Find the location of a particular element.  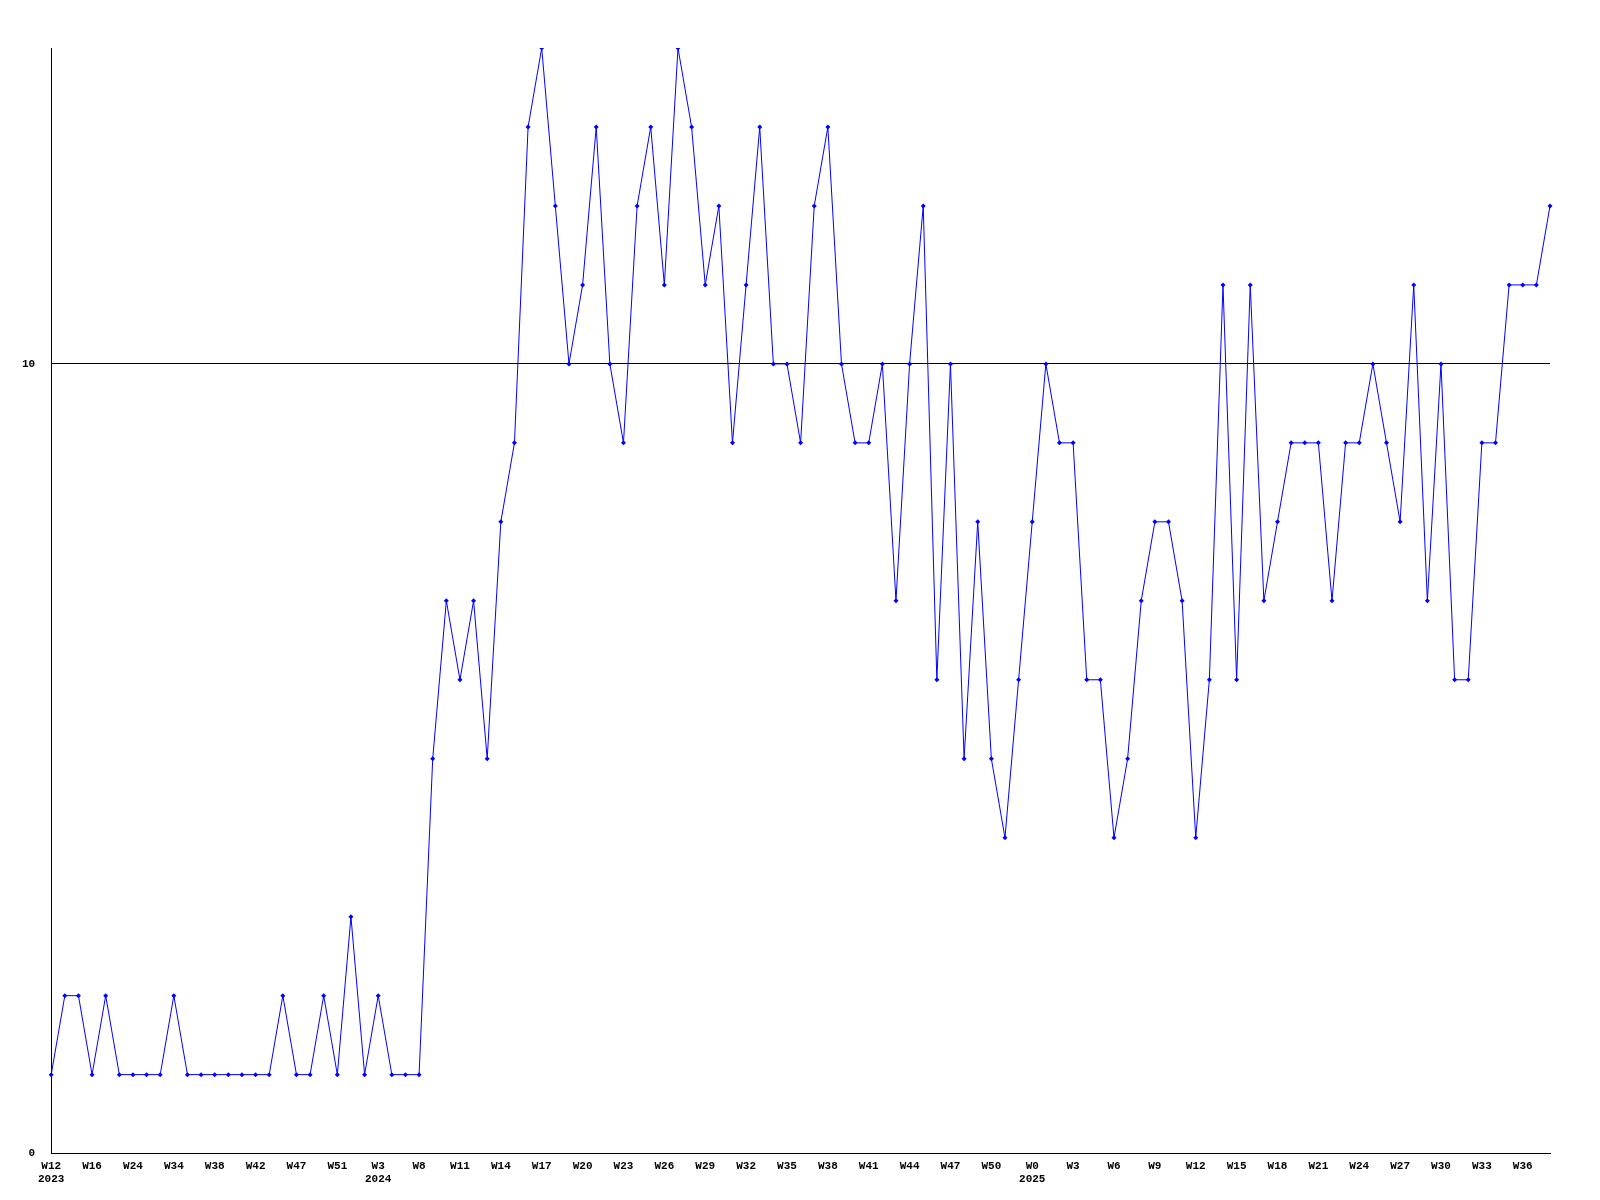

x-tick-label: W33 is located at coordinates (1482, 1165).